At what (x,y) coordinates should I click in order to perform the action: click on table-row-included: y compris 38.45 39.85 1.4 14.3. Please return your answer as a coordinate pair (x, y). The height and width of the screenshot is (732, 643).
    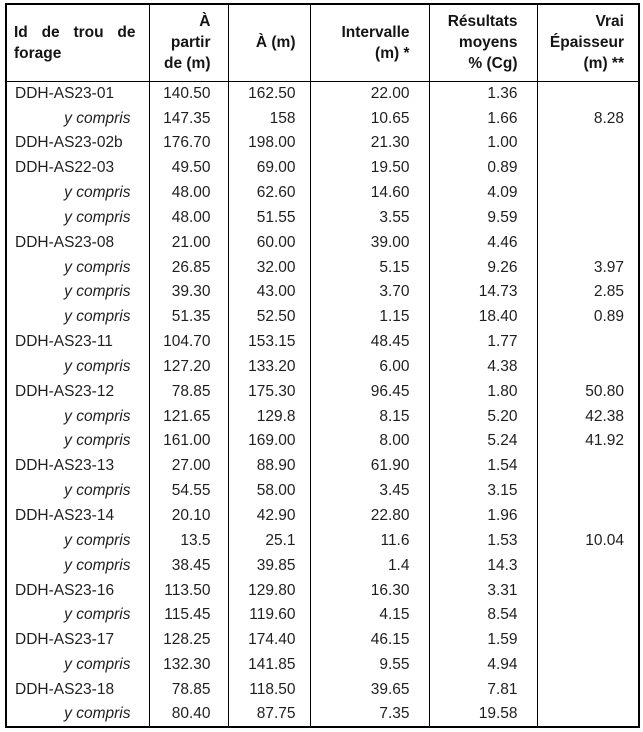
    Looking at the image, I should click on (322, 565).